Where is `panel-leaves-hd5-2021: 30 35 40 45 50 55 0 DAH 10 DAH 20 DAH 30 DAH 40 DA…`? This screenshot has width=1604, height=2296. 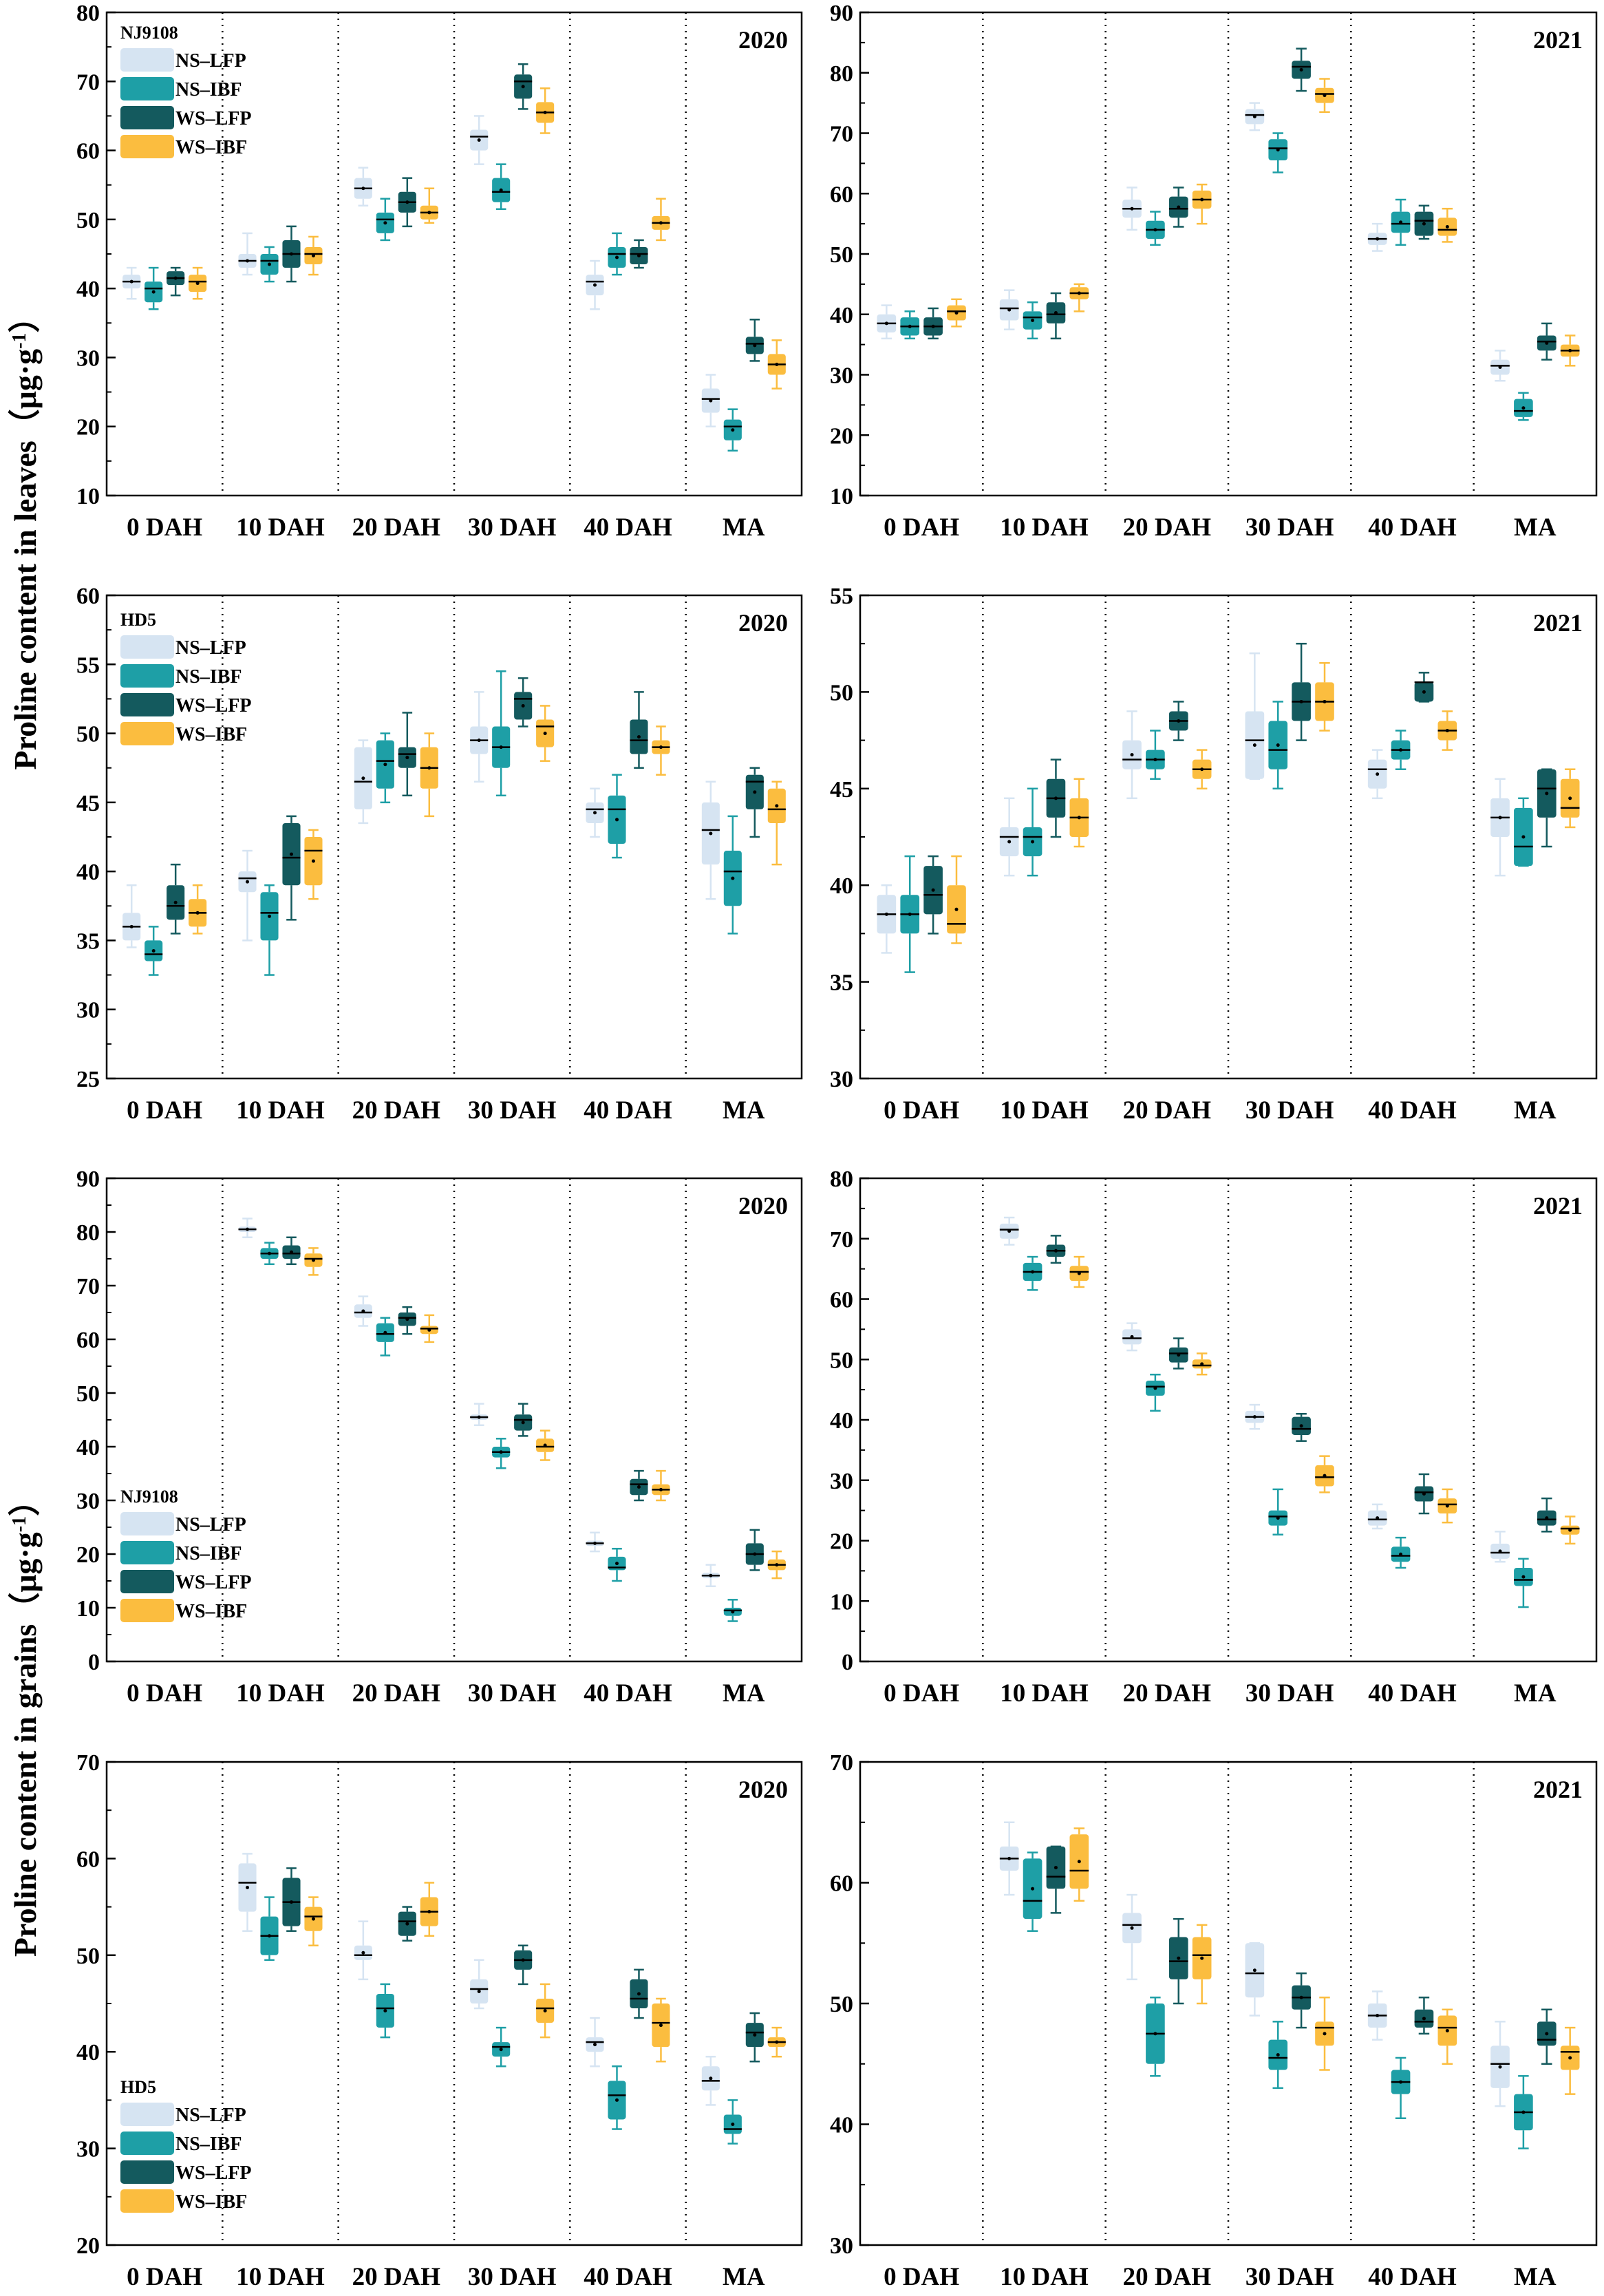 panel-leaves-hd5-2021: 30 35 40 45 50 55 0 DAH 10 DAH 20 DAH 30 DAH 40 DA… is located at coordinates (1214, 854).